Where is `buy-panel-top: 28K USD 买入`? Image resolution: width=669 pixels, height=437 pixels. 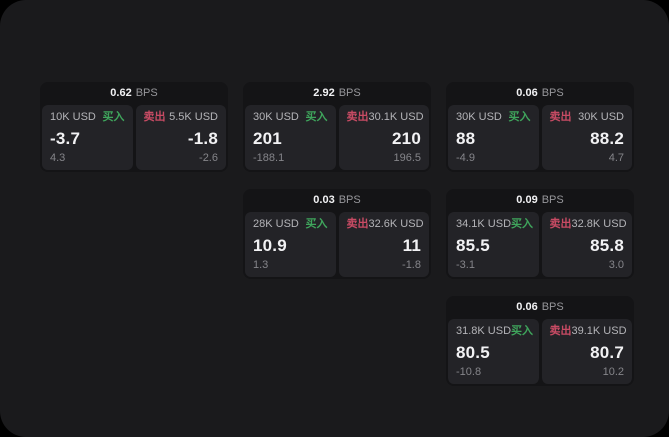 buy-panel-top: 28K USD 买入 is located at coordinates (290, 224).